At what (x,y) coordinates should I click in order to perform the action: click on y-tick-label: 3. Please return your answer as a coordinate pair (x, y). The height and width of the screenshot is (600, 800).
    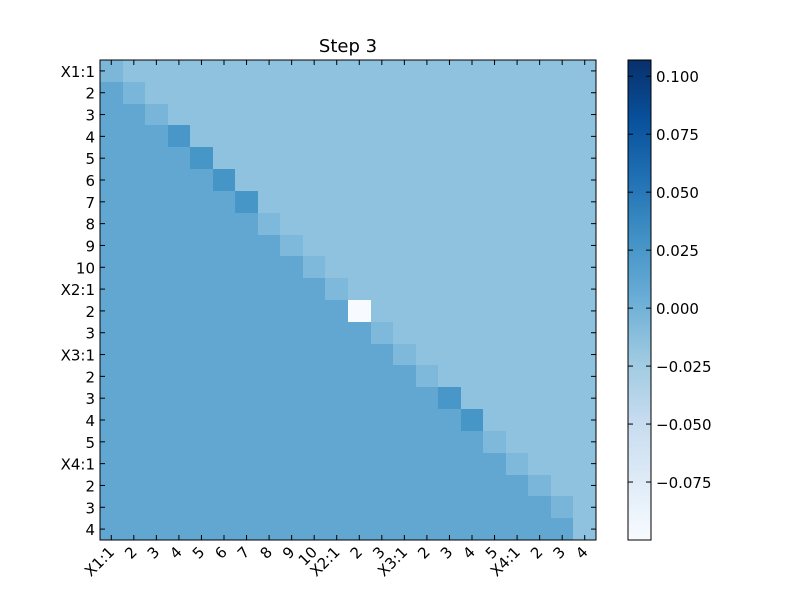
    Looking at the image, I should click on (90, 116).